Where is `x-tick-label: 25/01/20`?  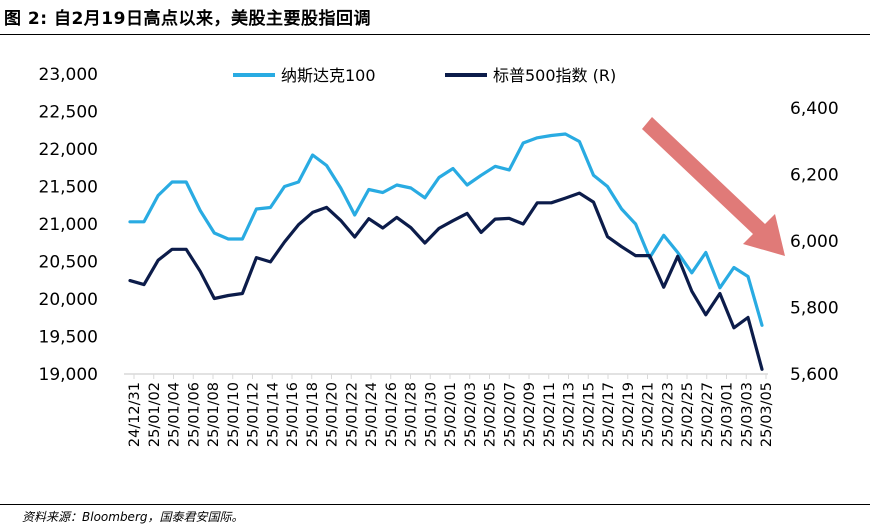 x-tick-label: 25/01/20 is located at coordinates (333, 414).